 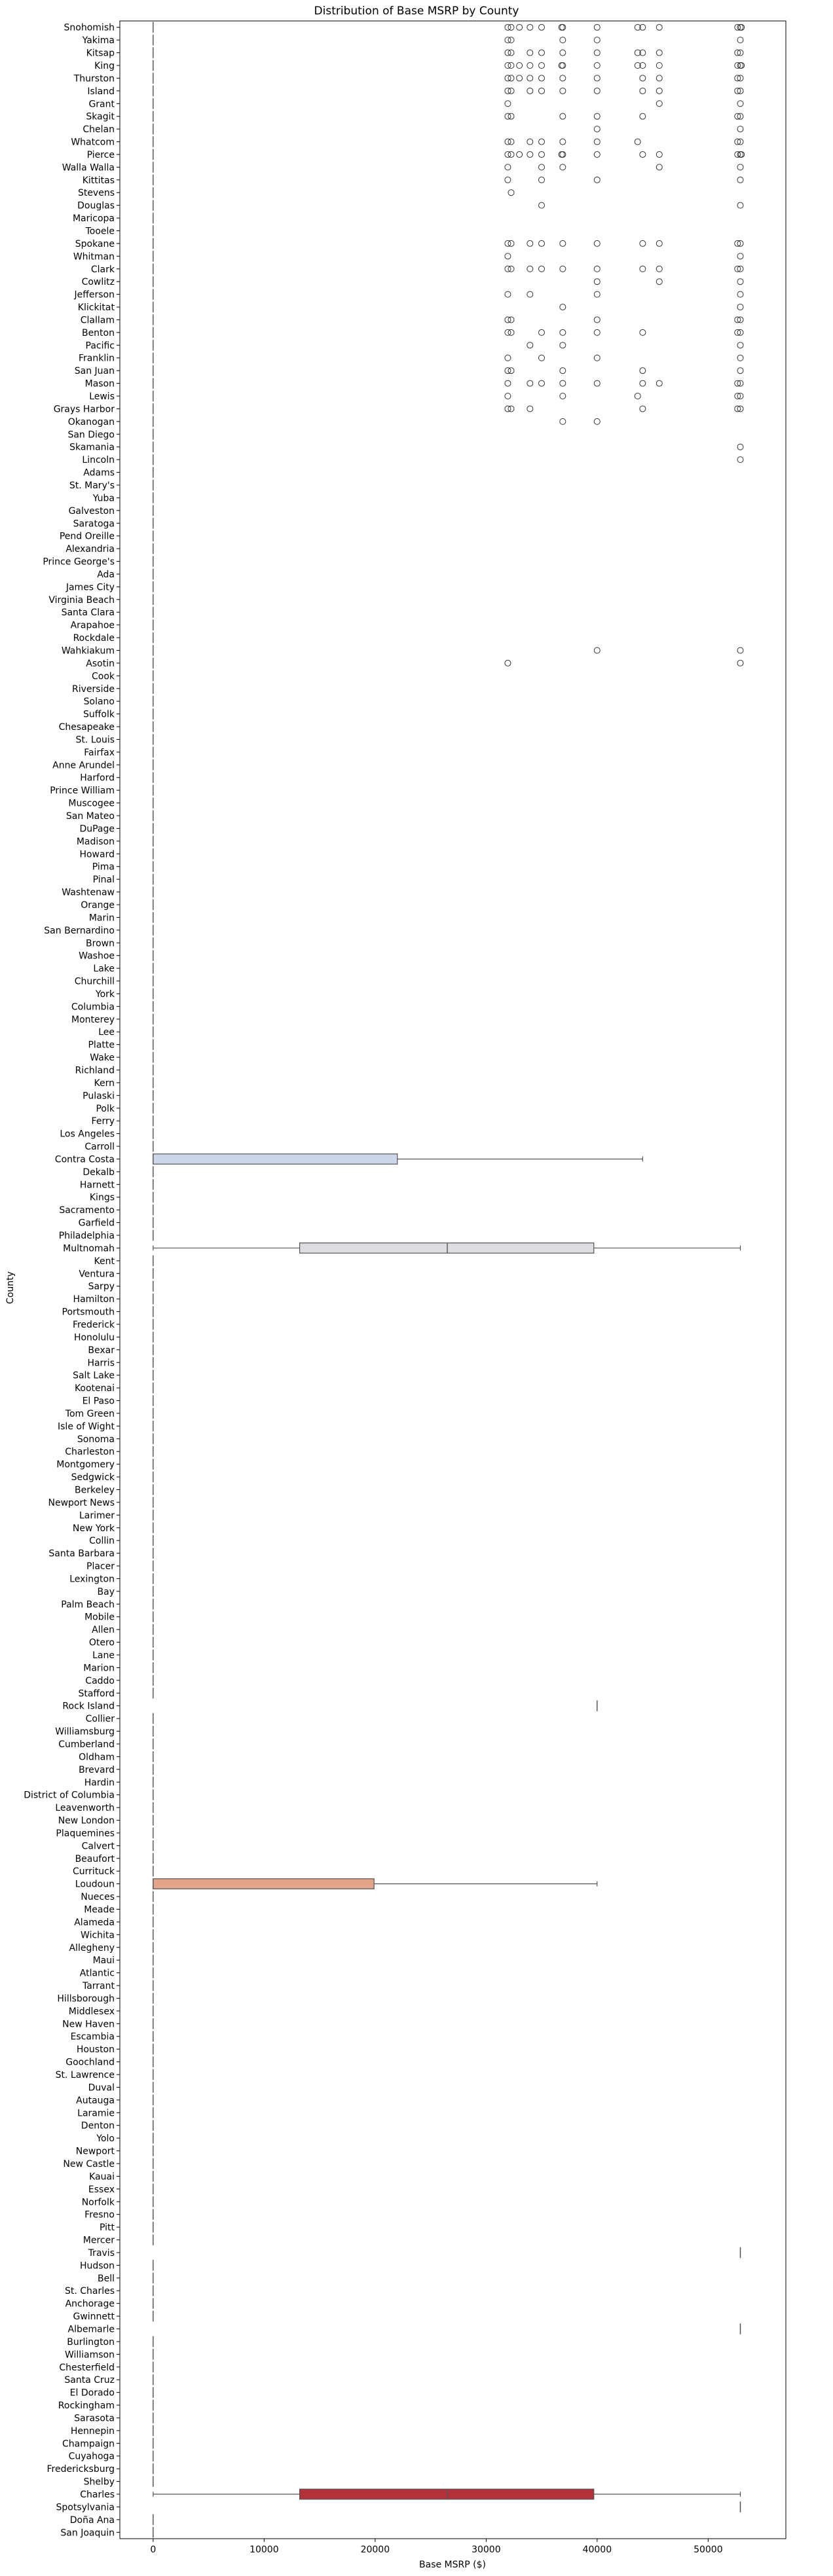 I want to click on y-tick-label: Wahkiakum, so click(x=89, y=651).